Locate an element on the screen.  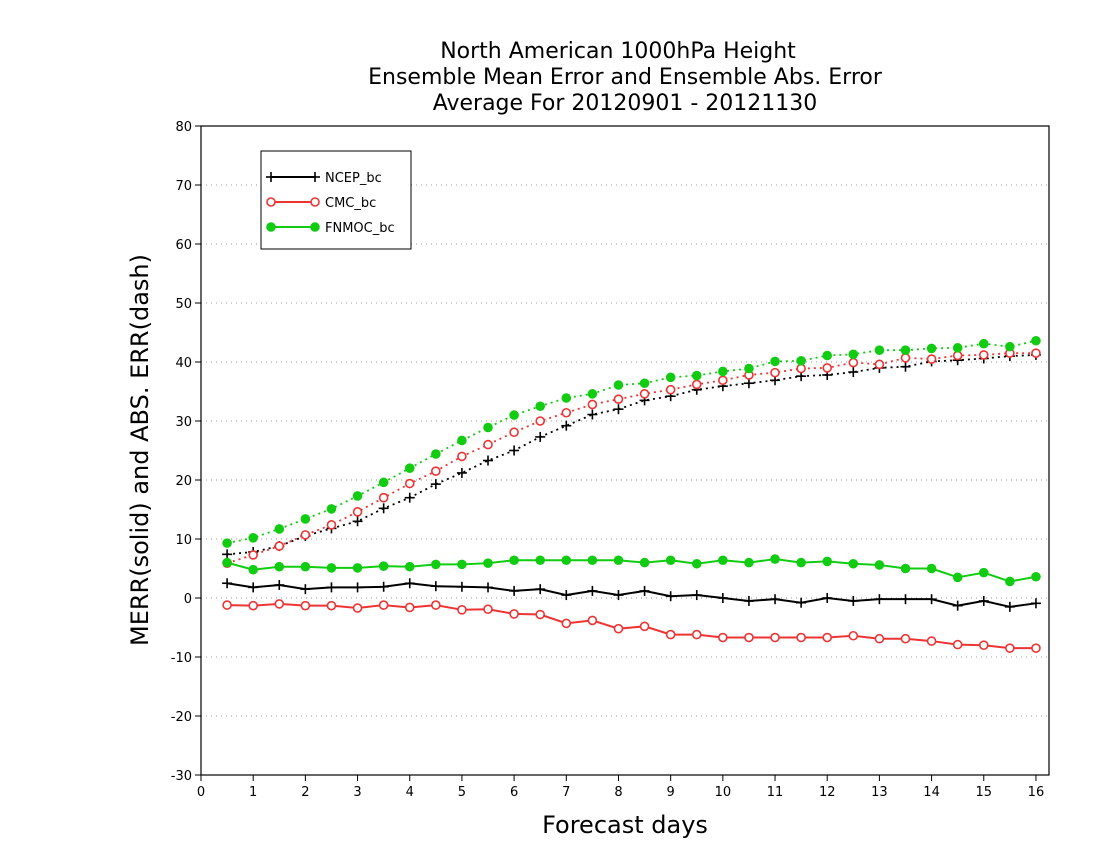
legend-label: FNMOC_bc is located at coordinates (360, 228).